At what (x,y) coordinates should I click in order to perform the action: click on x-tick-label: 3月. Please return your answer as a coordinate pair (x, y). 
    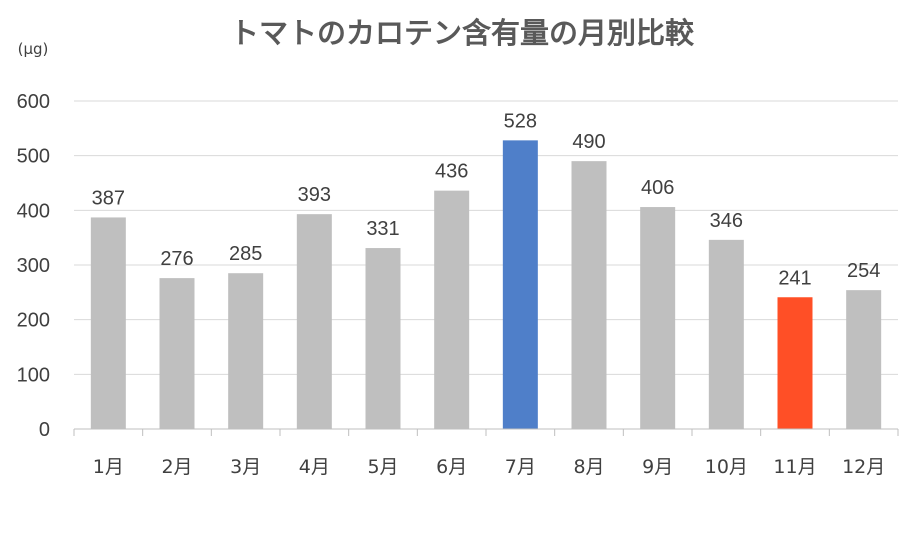
    Looking at the image, I should click on (245, 467).